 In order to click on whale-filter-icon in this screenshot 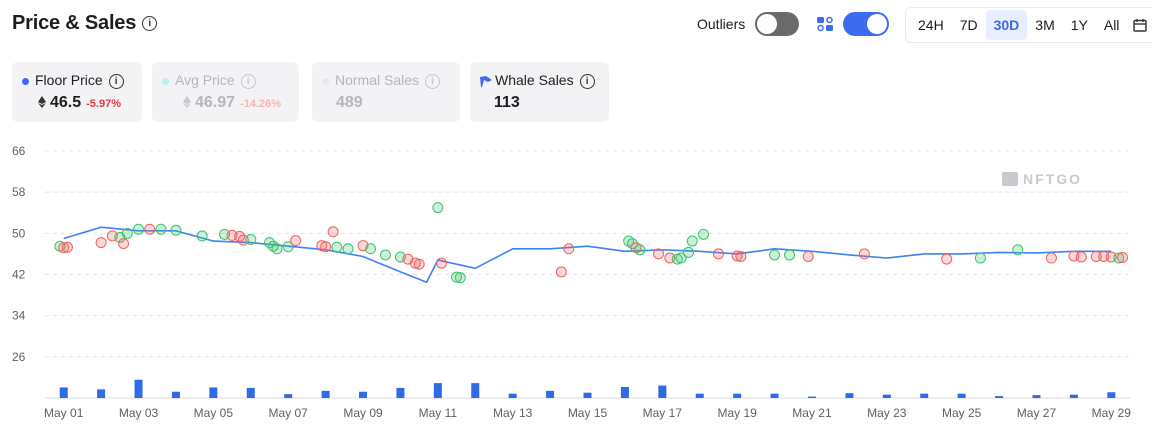, I will do `click(825, 24)`.